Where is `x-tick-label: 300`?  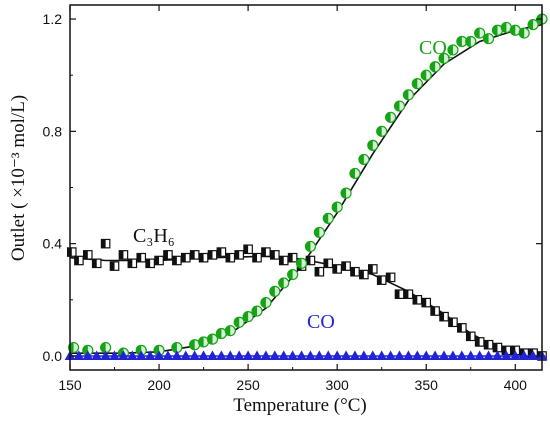
x-tick-label: 300 is located at coordinates (337, 385).